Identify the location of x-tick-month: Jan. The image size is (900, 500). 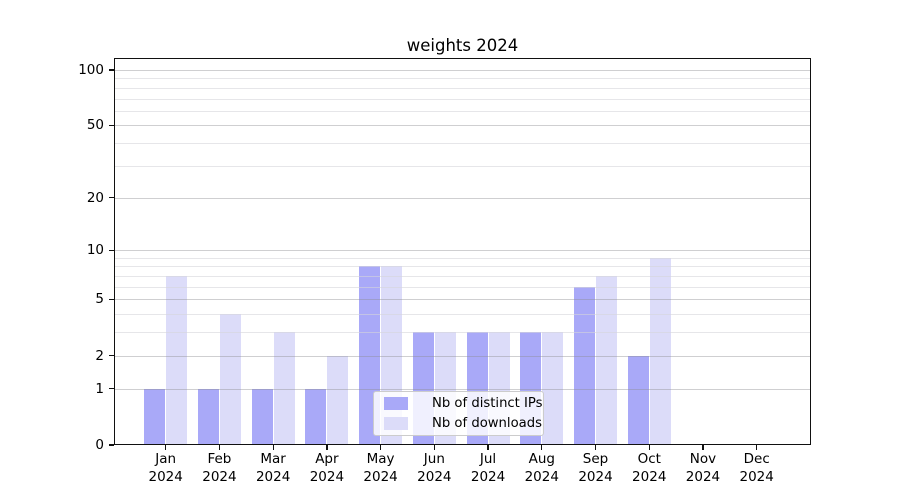
(166, 459).